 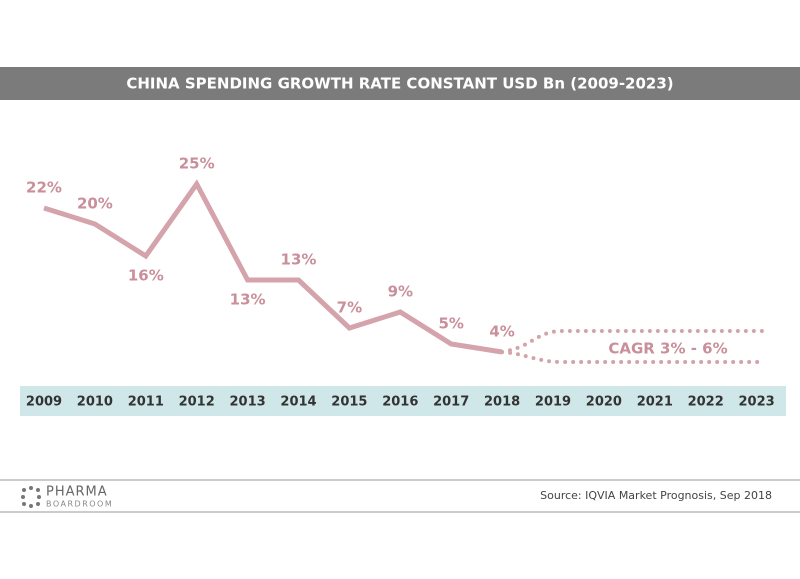 What do you see at coordinates (706, 402) in the screenshot?
I see `x-tick-label: 2022` at bounding box center [706, 402].